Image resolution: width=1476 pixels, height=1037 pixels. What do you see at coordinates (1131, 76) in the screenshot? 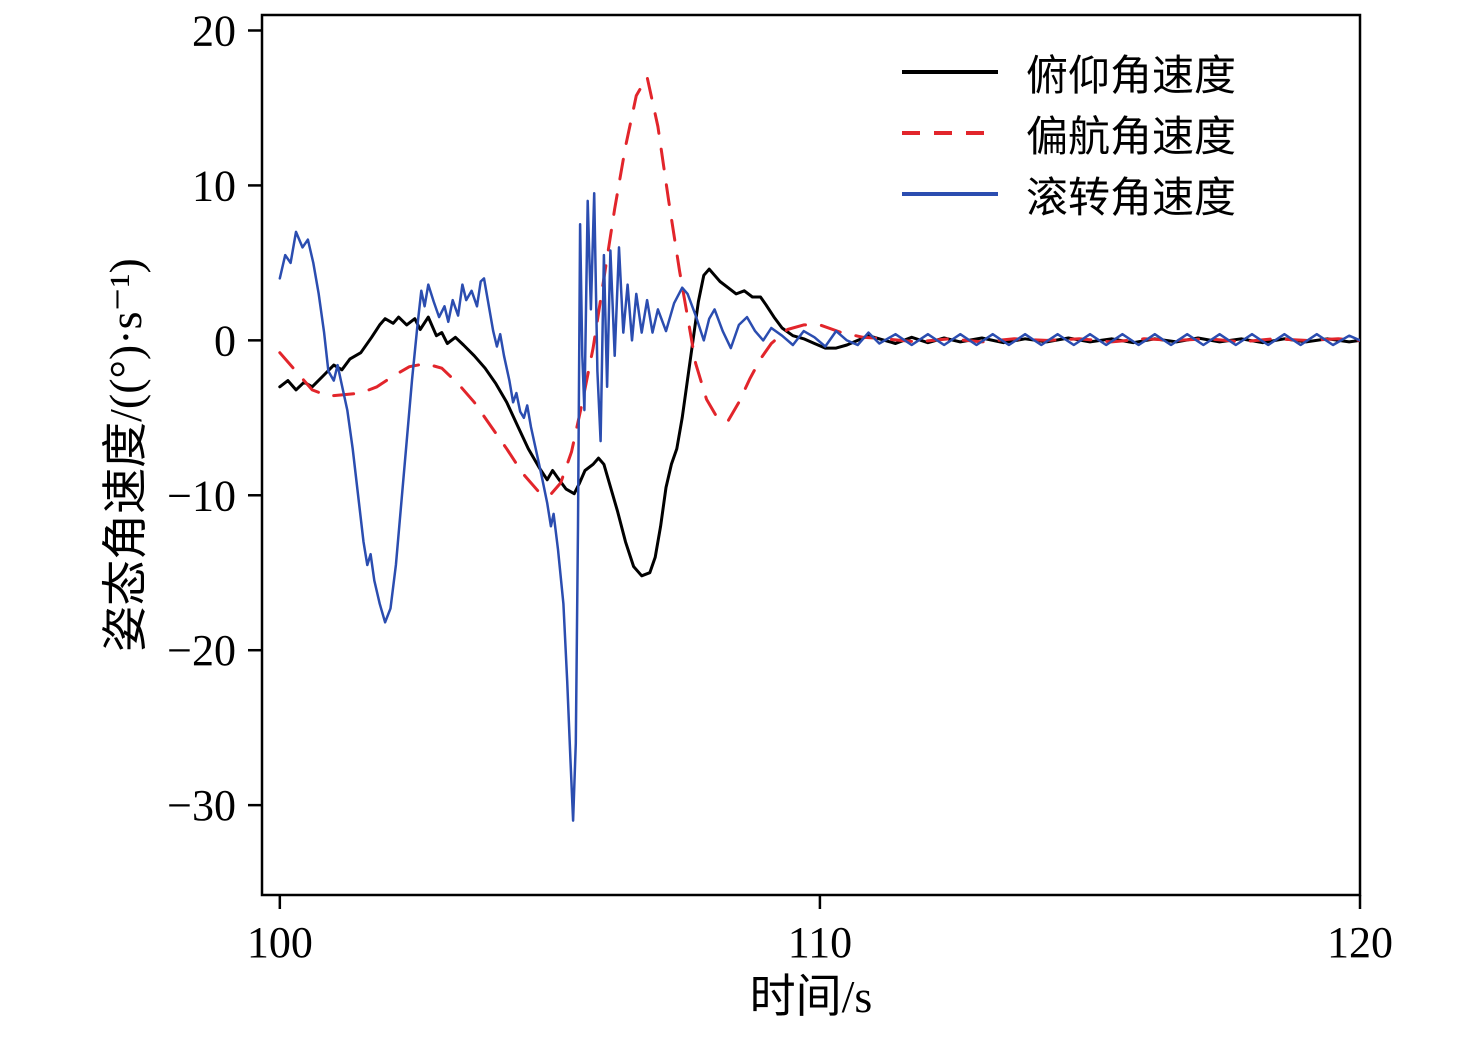
I see `legend-label-pitch: 俯仰角速度` at bounding box center [1131, 76].